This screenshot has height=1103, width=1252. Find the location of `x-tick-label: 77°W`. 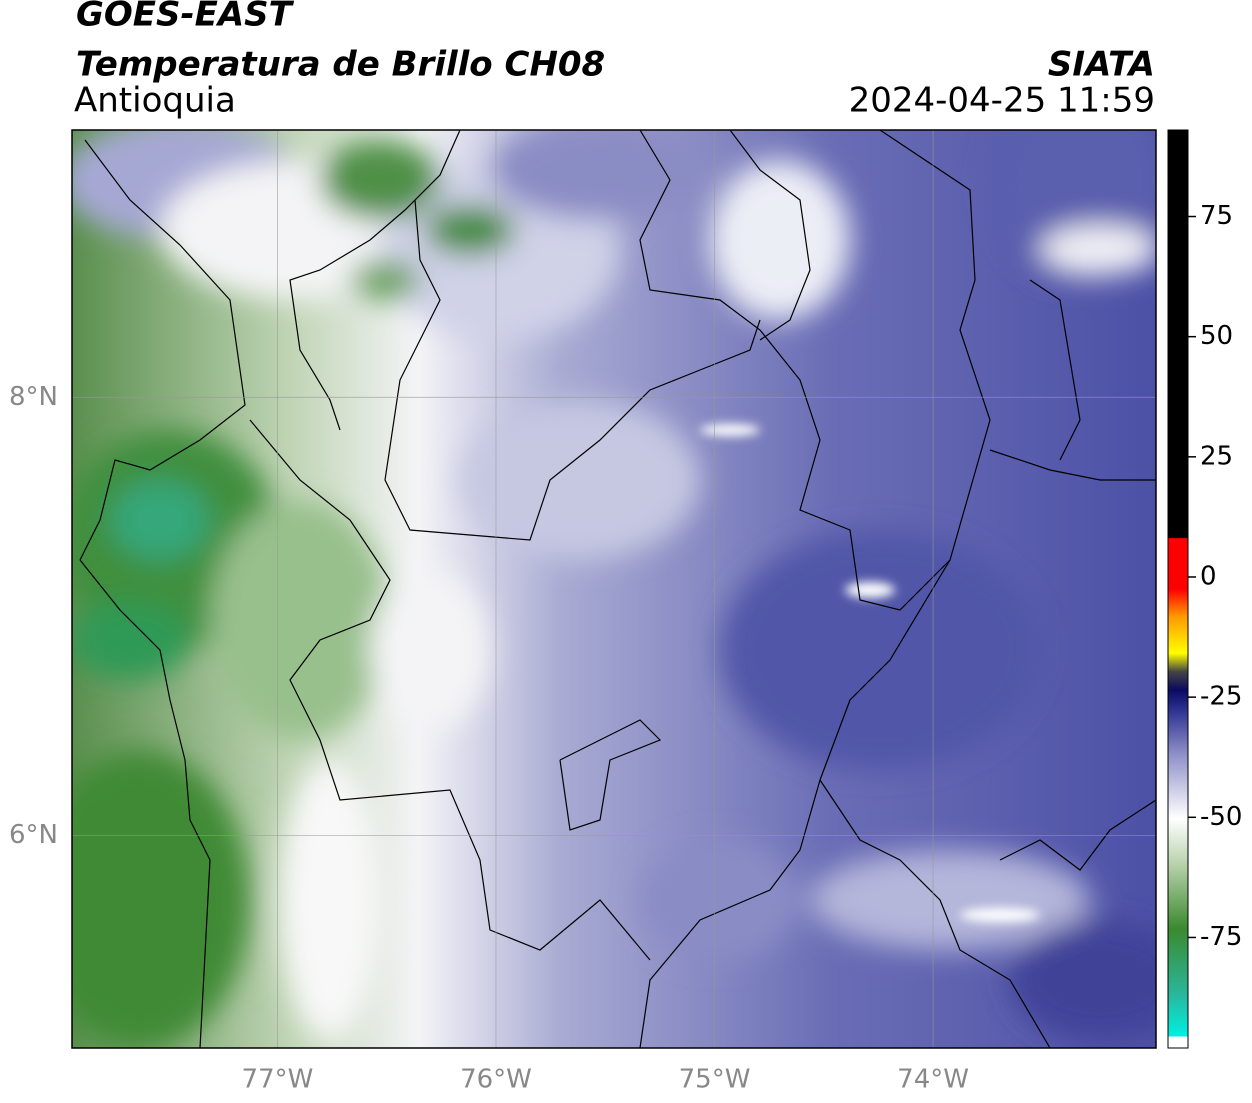

x-tick-label: 77°W is located at coordinates (278, 1080).